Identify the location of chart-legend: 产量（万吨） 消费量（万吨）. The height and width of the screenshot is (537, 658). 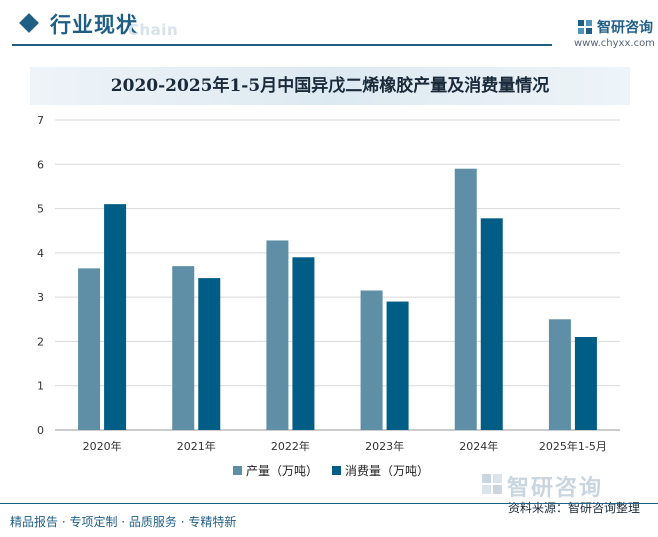
(329, 471).